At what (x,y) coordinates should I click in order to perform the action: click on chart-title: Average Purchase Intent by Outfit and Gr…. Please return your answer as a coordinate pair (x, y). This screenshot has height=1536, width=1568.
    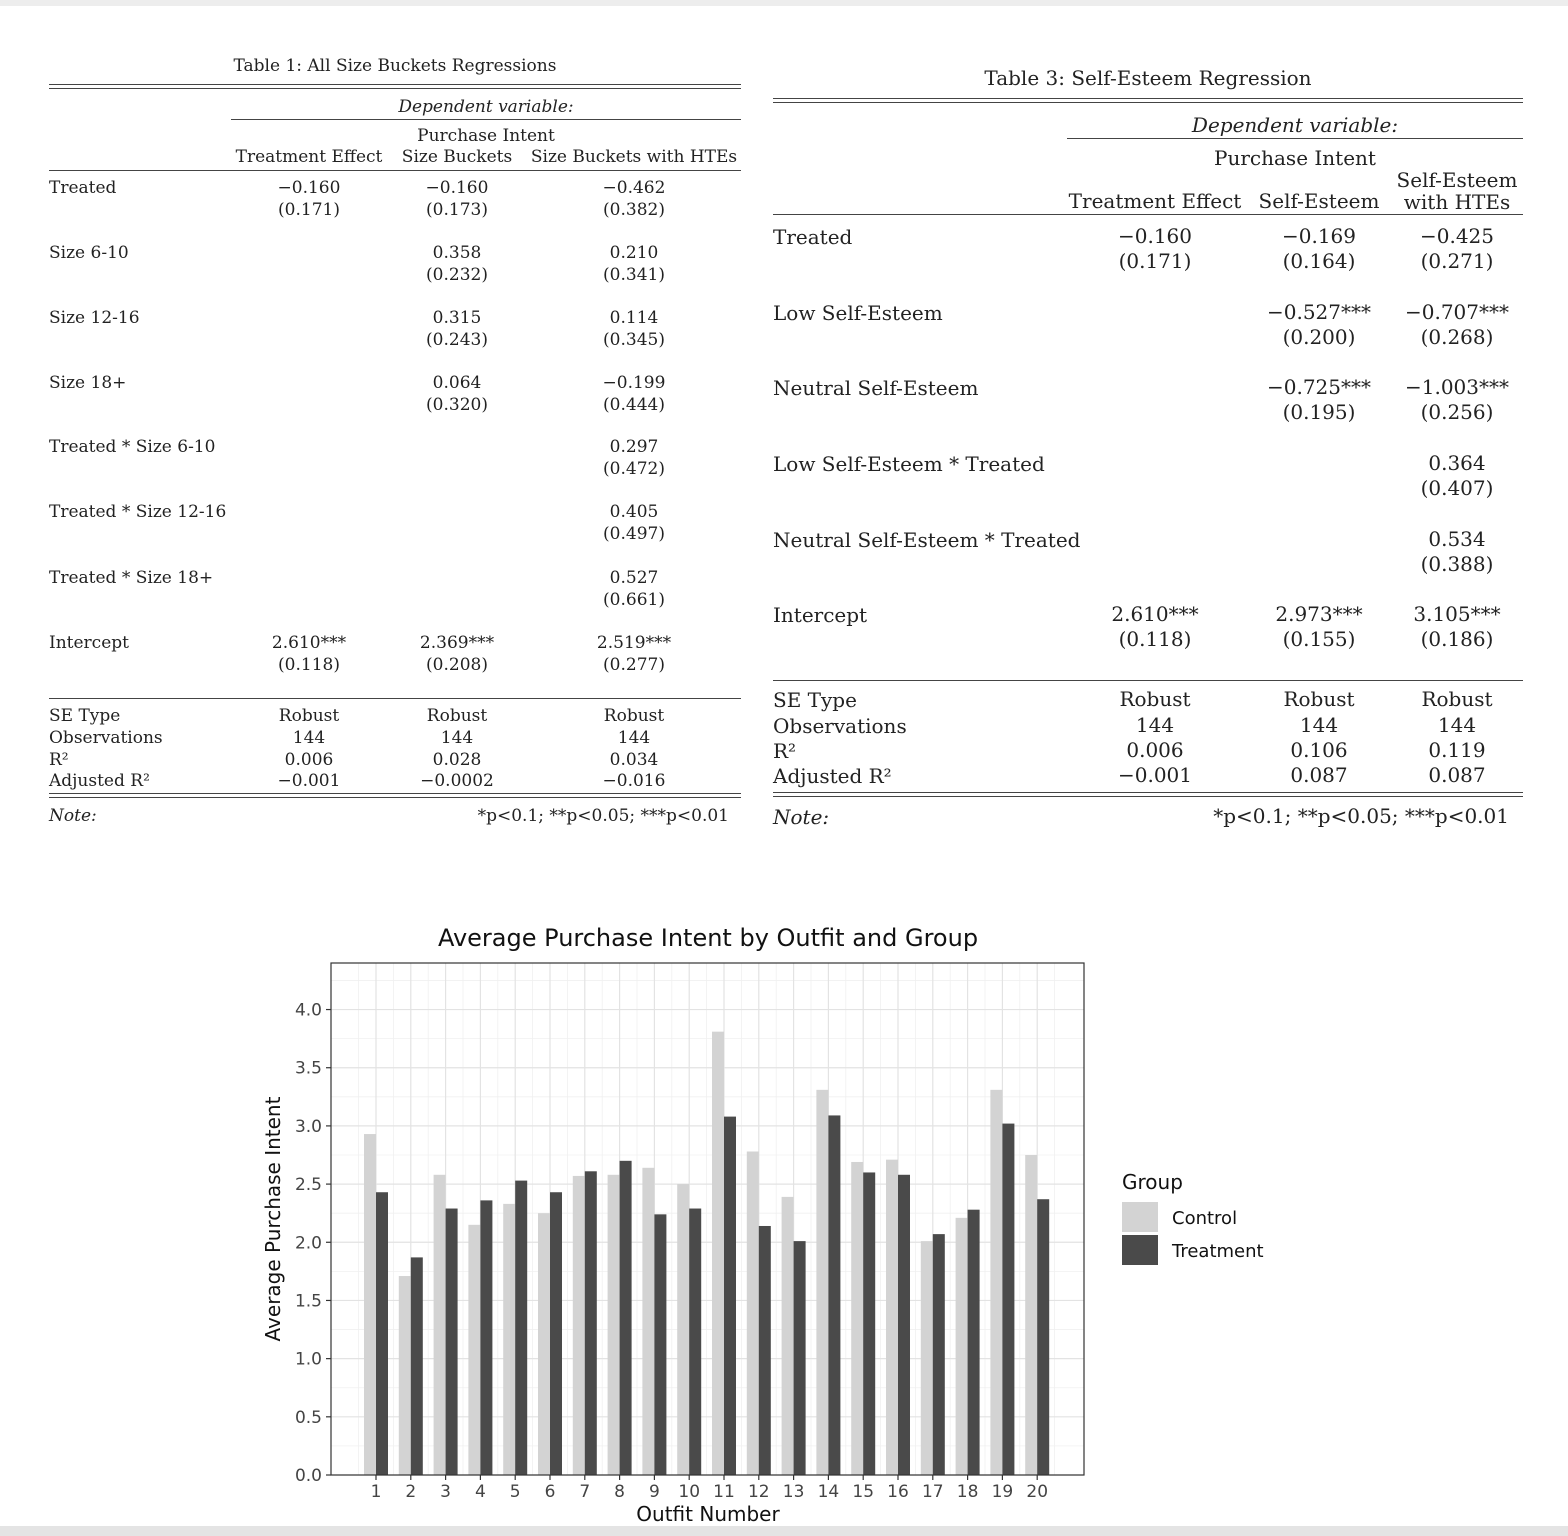
    Looking at the image, I should click on (708, 938).